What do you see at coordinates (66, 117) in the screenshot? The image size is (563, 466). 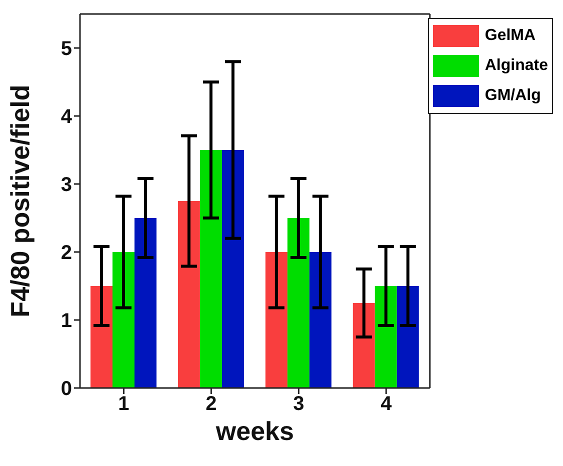 I see `y-tick-label: 4` at bounding box center [66, 117].